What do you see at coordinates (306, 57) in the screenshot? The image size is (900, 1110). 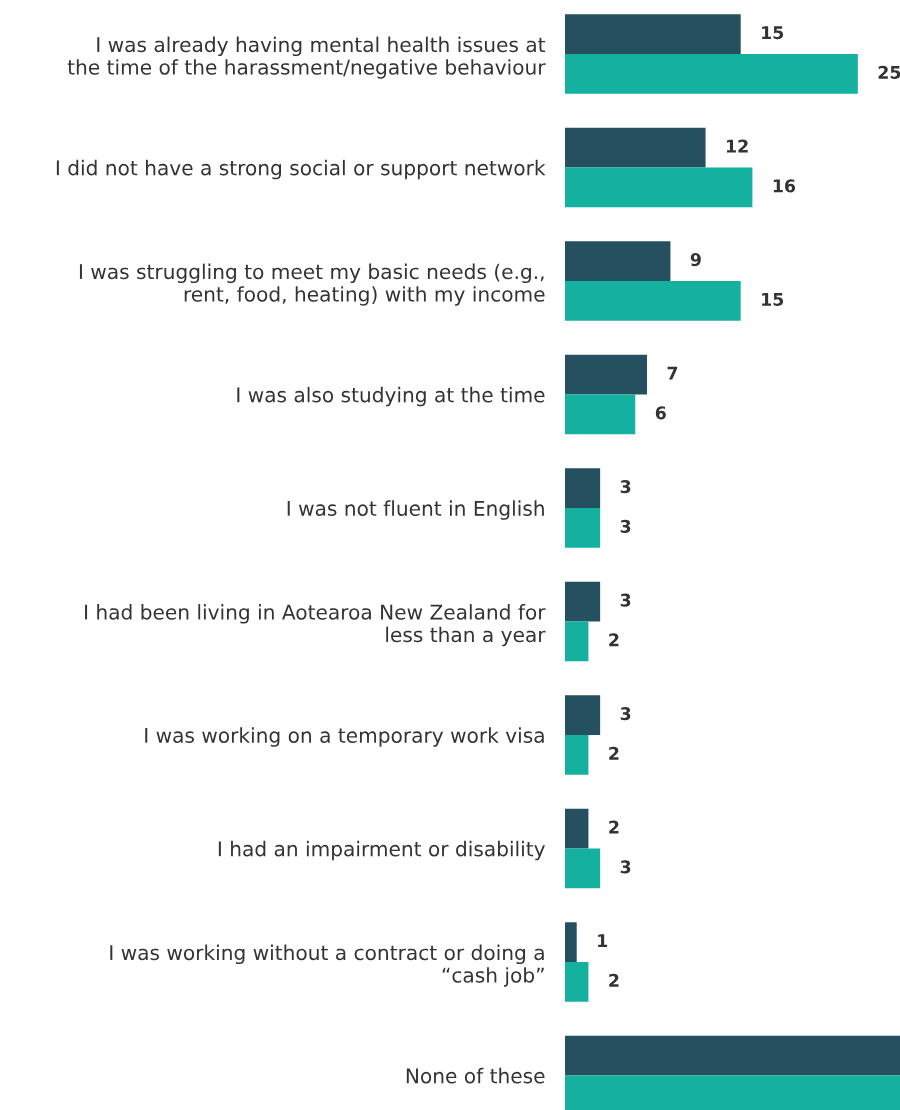 I see `y-tick-label: I was already having mental health issues at the time of the harassment/negative behaviour` at bounding box center [306, 57].